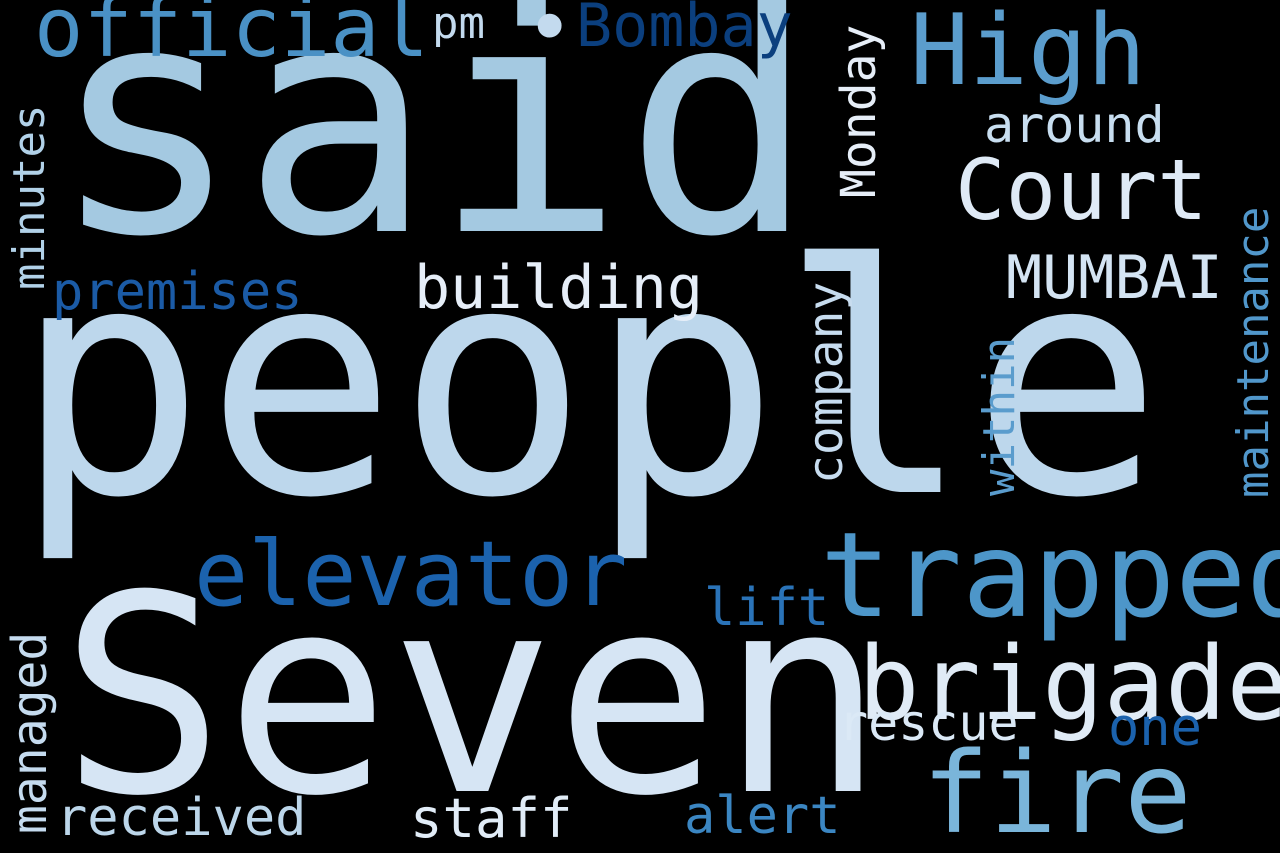 This screenshot has width=1280, height=853. I want to click on word-maintenance: maintenance, so click(1253, 352).